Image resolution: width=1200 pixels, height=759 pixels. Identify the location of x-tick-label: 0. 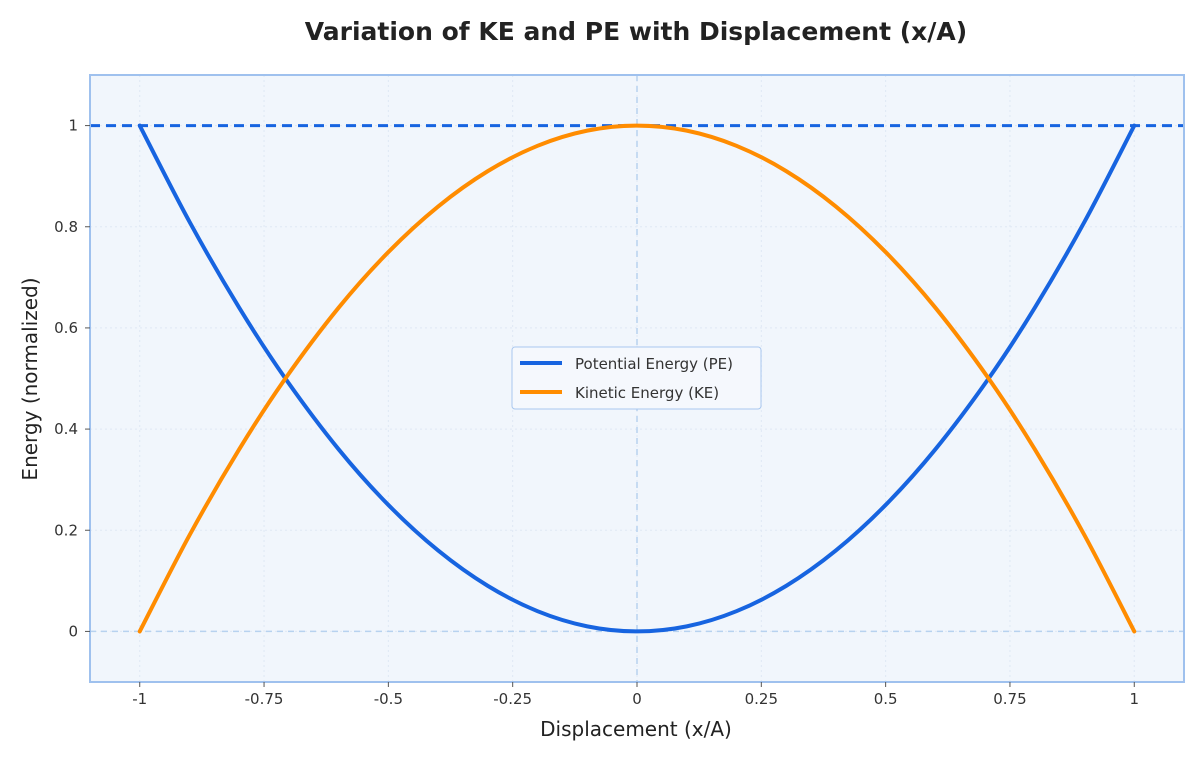
(637, 699).